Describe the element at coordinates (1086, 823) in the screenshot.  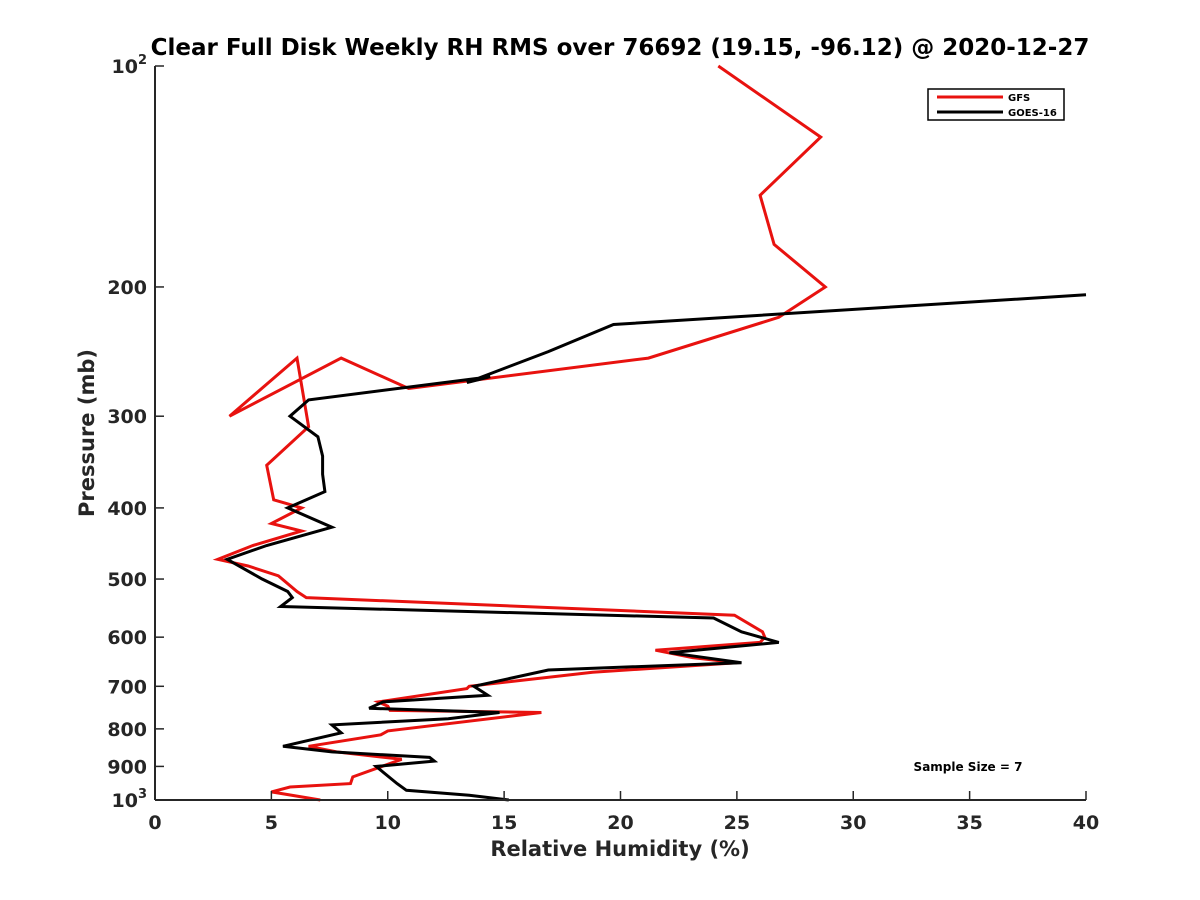
I see `x-tick-label: 40` at that location.